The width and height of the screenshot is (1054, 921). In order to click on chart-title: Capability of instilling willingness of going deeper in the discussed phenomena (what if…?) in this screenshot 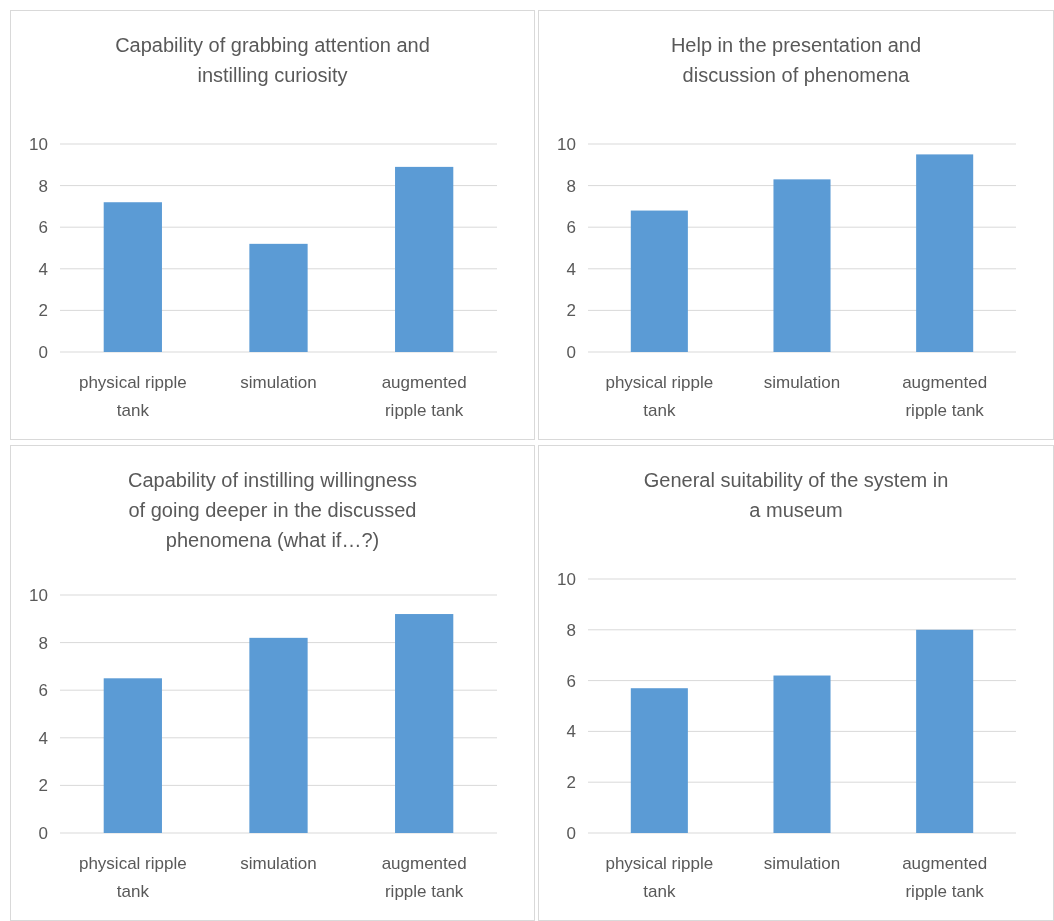, I will do `click(272, 510)`.